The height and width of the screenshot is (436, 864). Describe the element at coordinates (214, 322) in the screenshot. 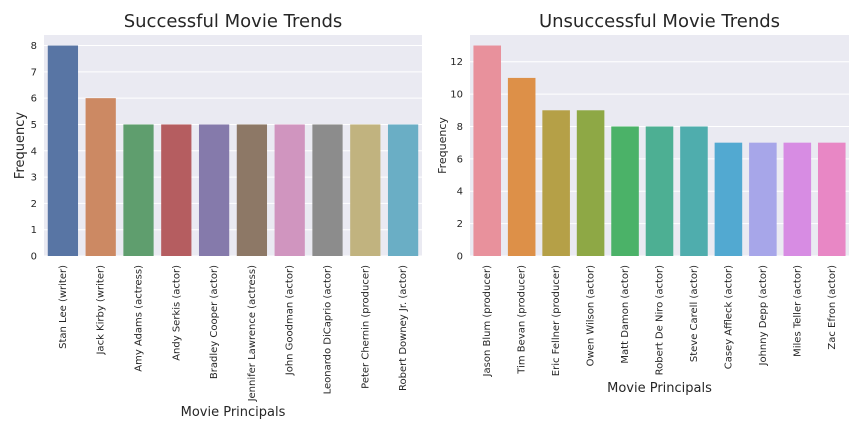

I see `x-tick-label: Bradley Cooper (actor)` at that location.